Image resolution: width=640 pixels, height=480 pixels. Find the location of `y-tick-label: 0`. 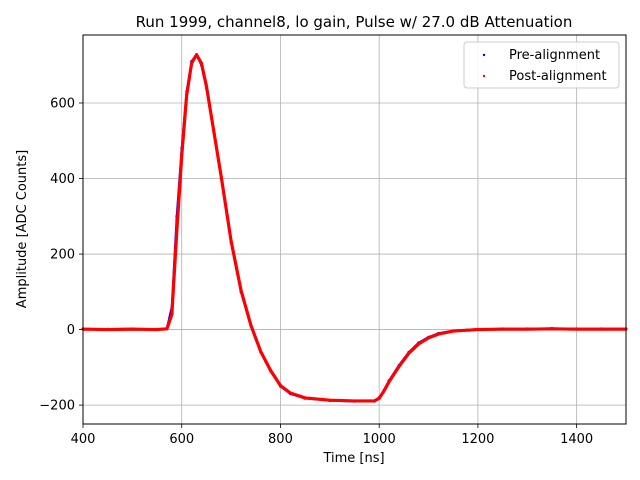

y-tick-label: 0 is located at coordinates (71, 330).